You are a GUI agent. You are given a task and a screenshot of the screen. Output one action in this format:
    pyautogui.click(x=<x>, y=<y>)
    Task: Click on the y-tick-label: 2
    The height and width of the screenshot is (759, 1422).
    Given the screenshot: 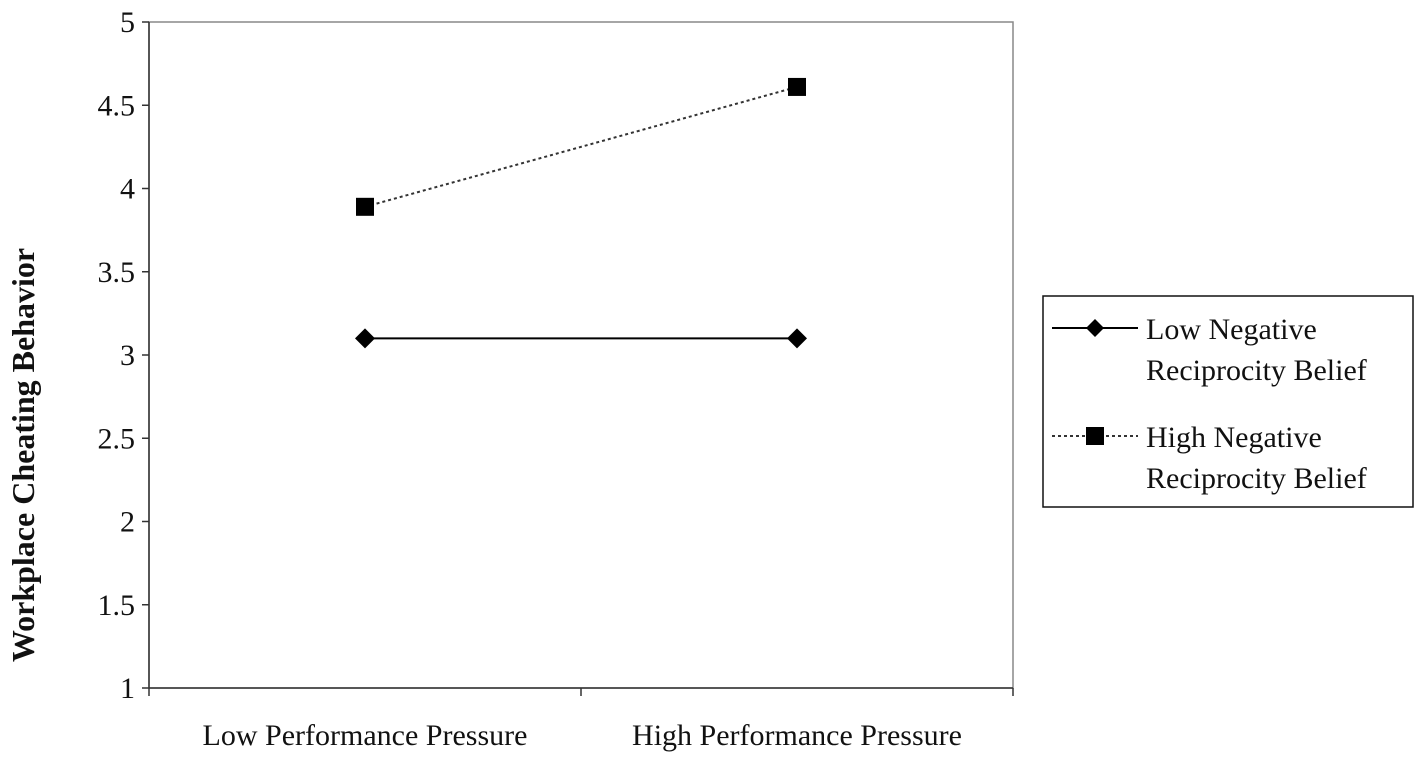 What is the action you would take?
    pyautogui.click(x=127, y=522)
    